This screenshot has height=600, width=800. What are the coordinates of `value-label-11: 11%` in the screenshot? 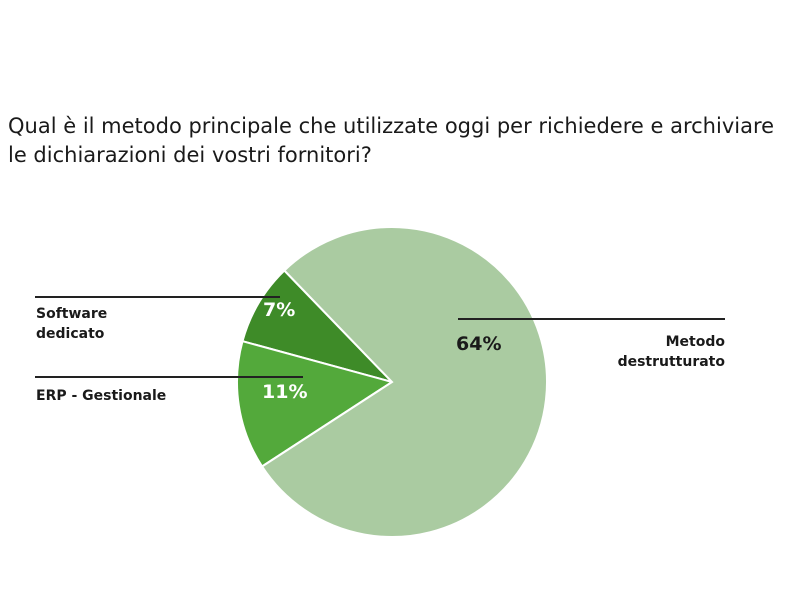 It's located at (285, 392).